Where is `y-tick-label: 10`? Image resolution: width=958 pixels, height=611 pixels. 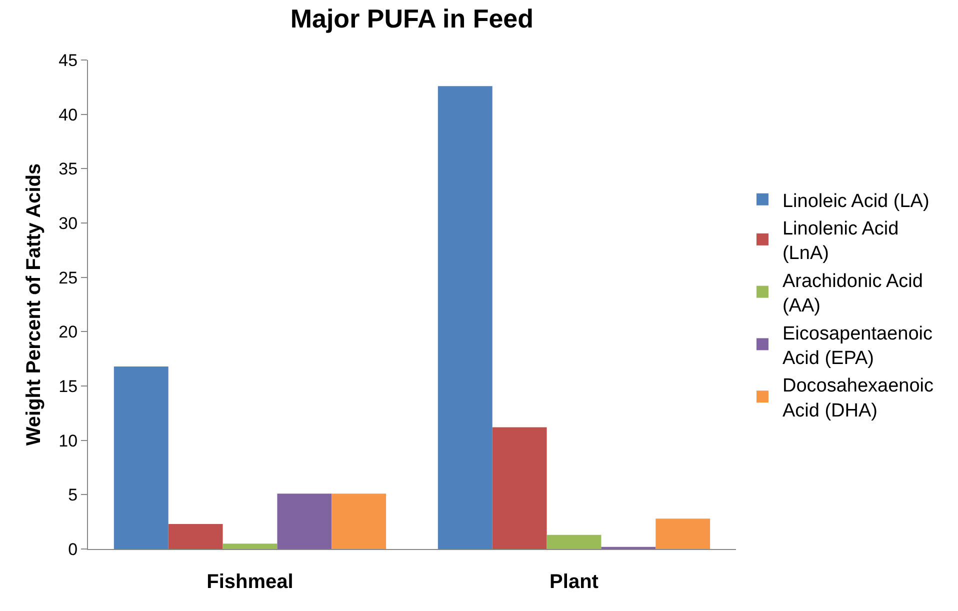 y-tick-label: 10 is located at coordinates (68, 440).